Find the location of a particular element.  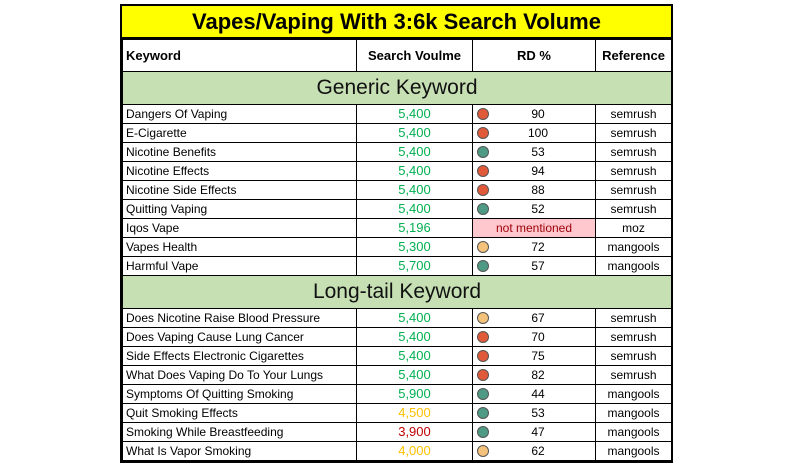

rd-cell: 62 is located at coordinates (534, 451).